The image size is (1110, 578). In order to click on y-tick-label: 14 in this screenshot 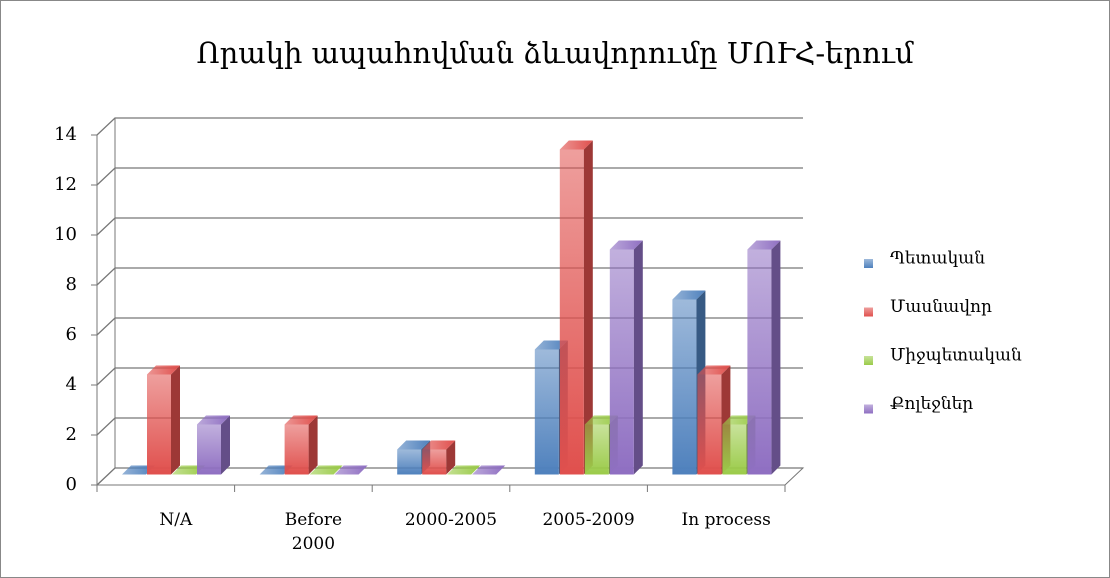, I will do `click(65, 134)`.